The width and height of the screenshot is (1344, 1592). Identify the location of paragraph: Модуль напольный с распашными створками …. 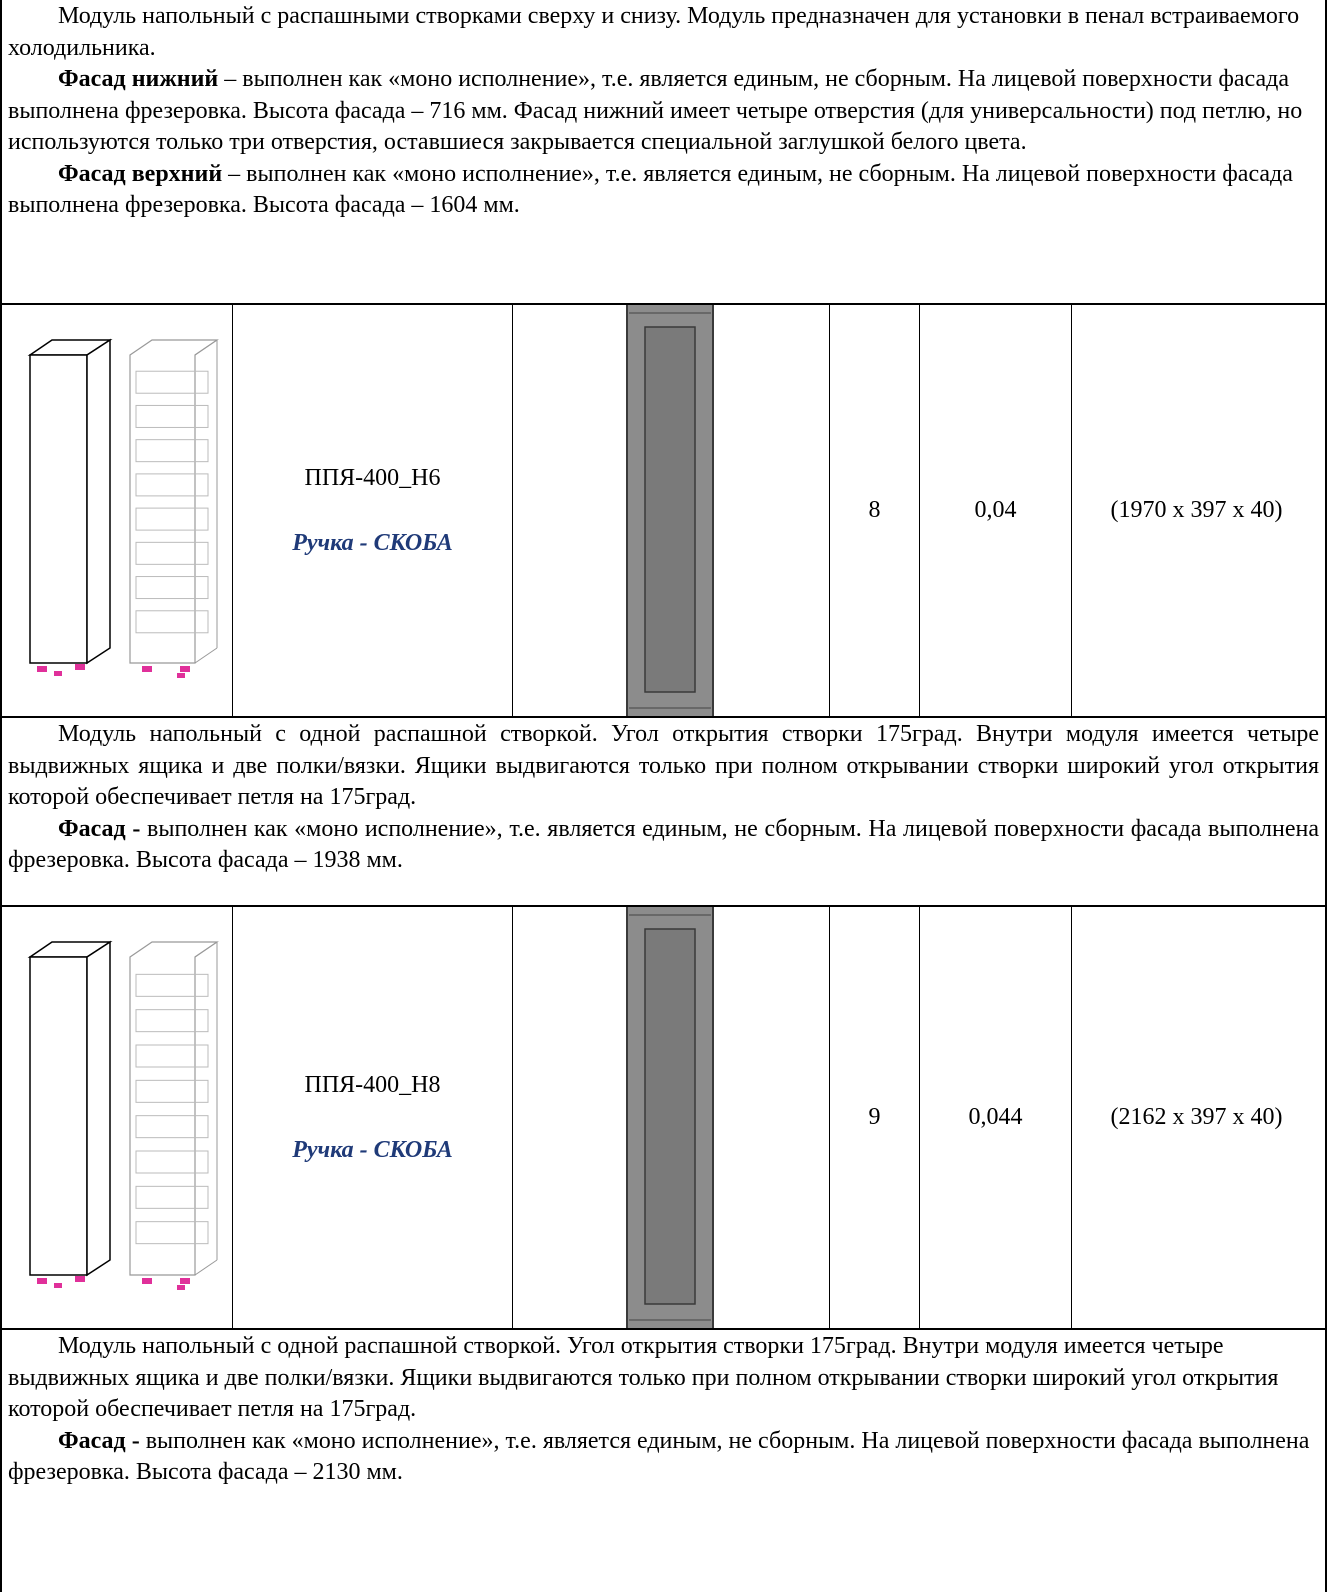
(663, 32).